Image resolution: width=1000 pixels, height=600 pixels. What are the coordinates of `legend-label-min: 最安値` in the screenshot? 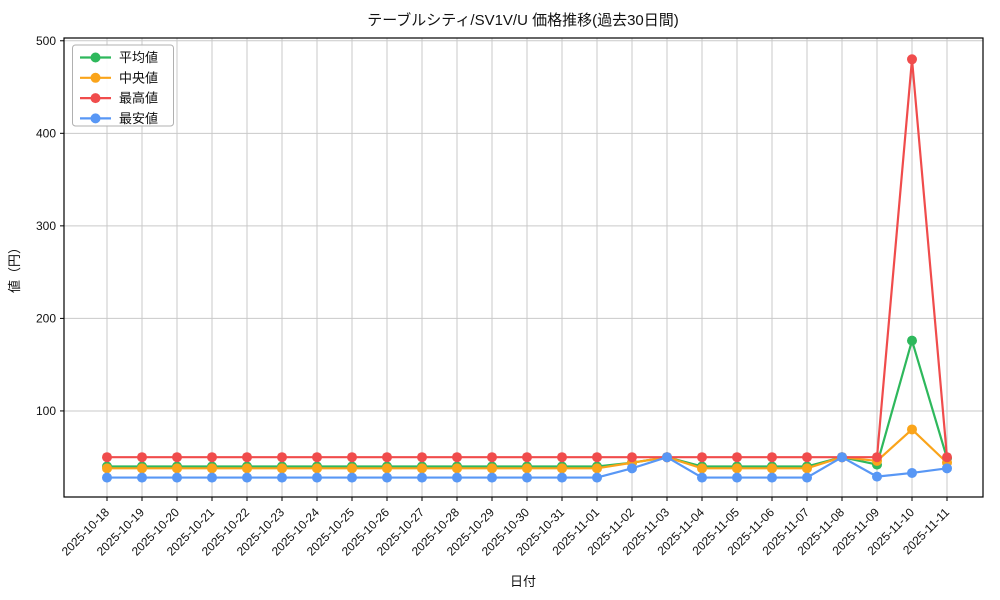 It's located at (138, 118).